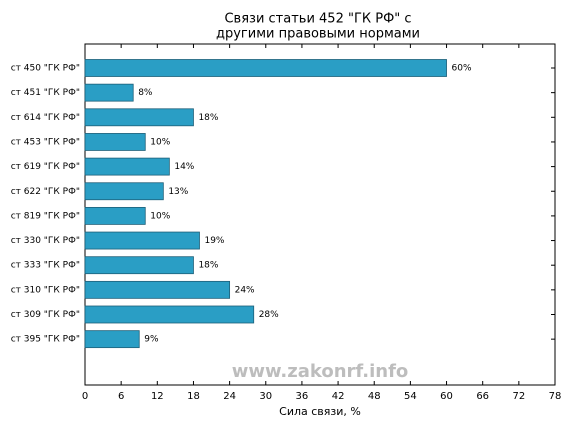 This screenshot has height=436, width=576. Describe the element at coordinates (302, 396) in the screenshot. I see `x-tick-label: 36` at that location.